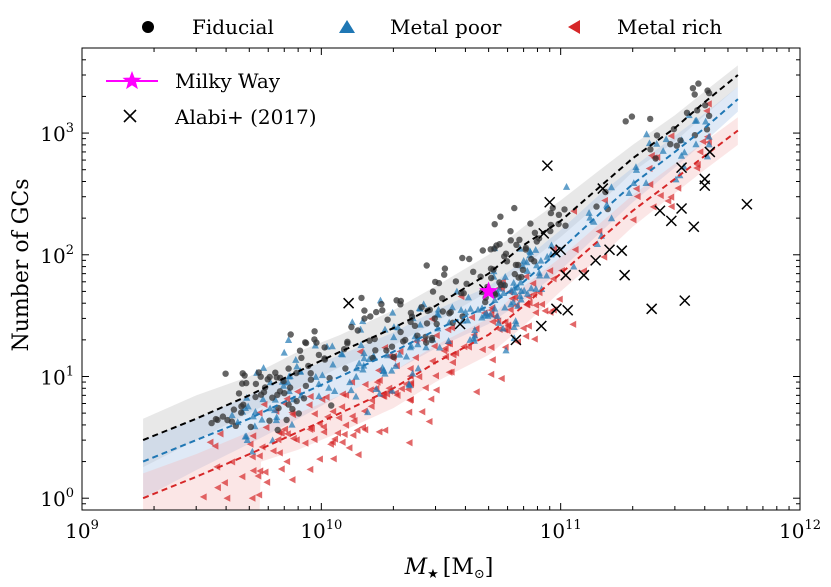 This screenshot has width=831, height=587. Describe the element at coordinates (334, 525) in the screenshot. I see `x-tick-label-exp: 10` at that location.